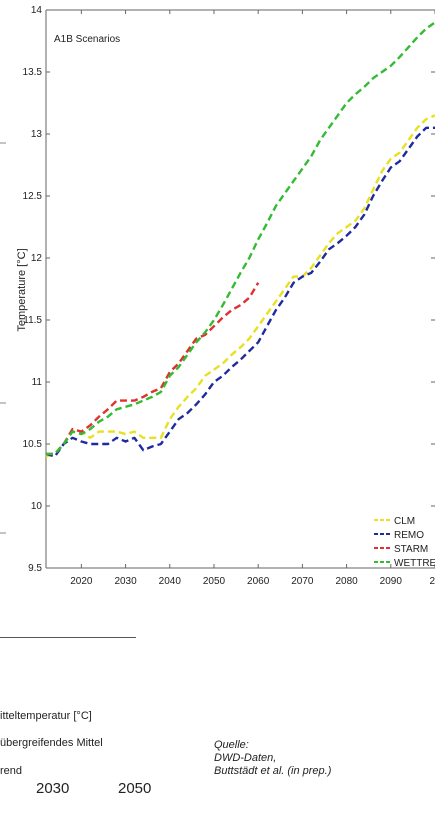  I want to click on x-tick-label: 2090, so click(391, 581).